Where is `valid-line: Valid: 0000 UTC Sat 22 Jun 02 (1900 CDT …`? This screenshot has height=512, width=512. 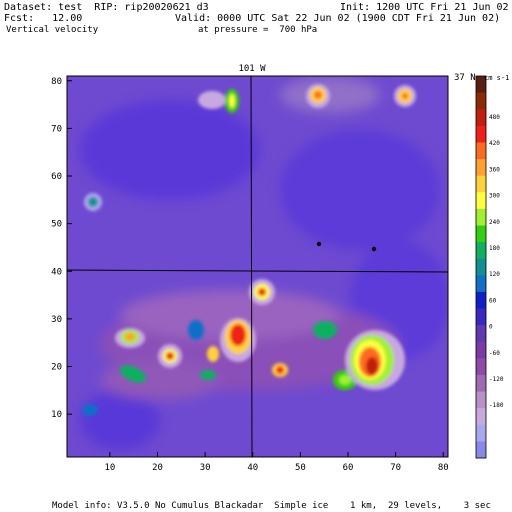 valid-line: Valid: 0000 UTC Sat 22 Jun 02 (1900 CDT … is located at coordinates (338, 18).